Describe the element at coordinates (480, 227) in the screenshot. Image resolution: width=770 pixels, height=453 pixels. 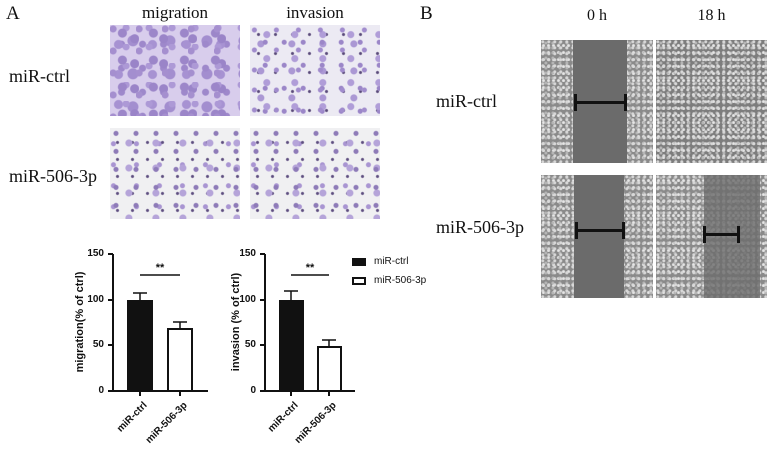
I see `scratch-row-label-506: miR-506-3p` at that location.